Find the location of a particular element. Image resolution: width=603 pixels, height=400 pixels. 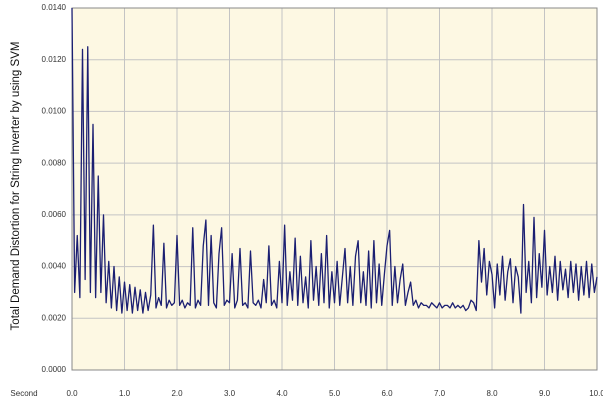

y-tick-label: 0.0140 is located at coordinates (54, 7).